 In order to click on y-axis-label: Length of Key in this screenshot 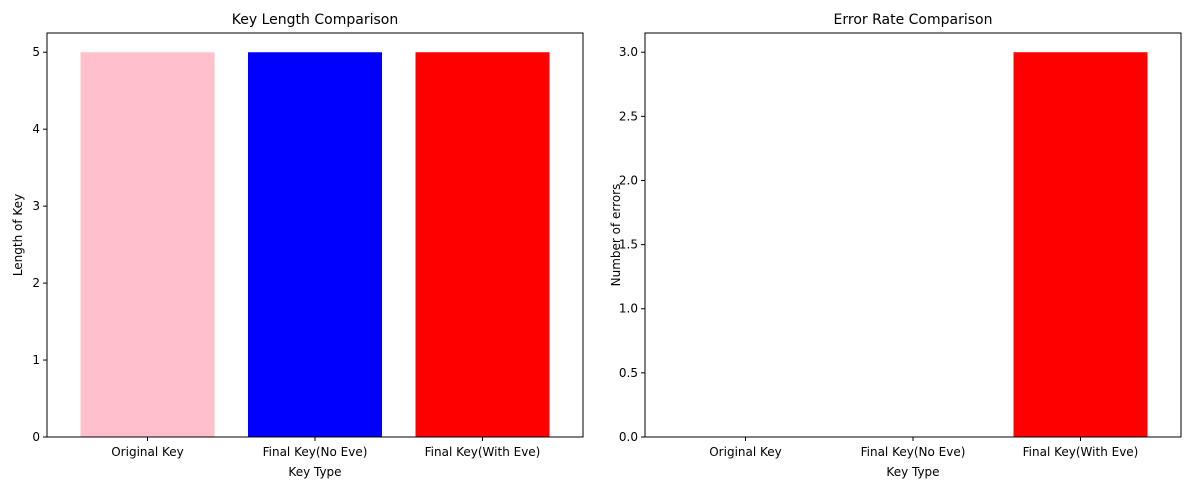, I will do `click(18, 235)`.